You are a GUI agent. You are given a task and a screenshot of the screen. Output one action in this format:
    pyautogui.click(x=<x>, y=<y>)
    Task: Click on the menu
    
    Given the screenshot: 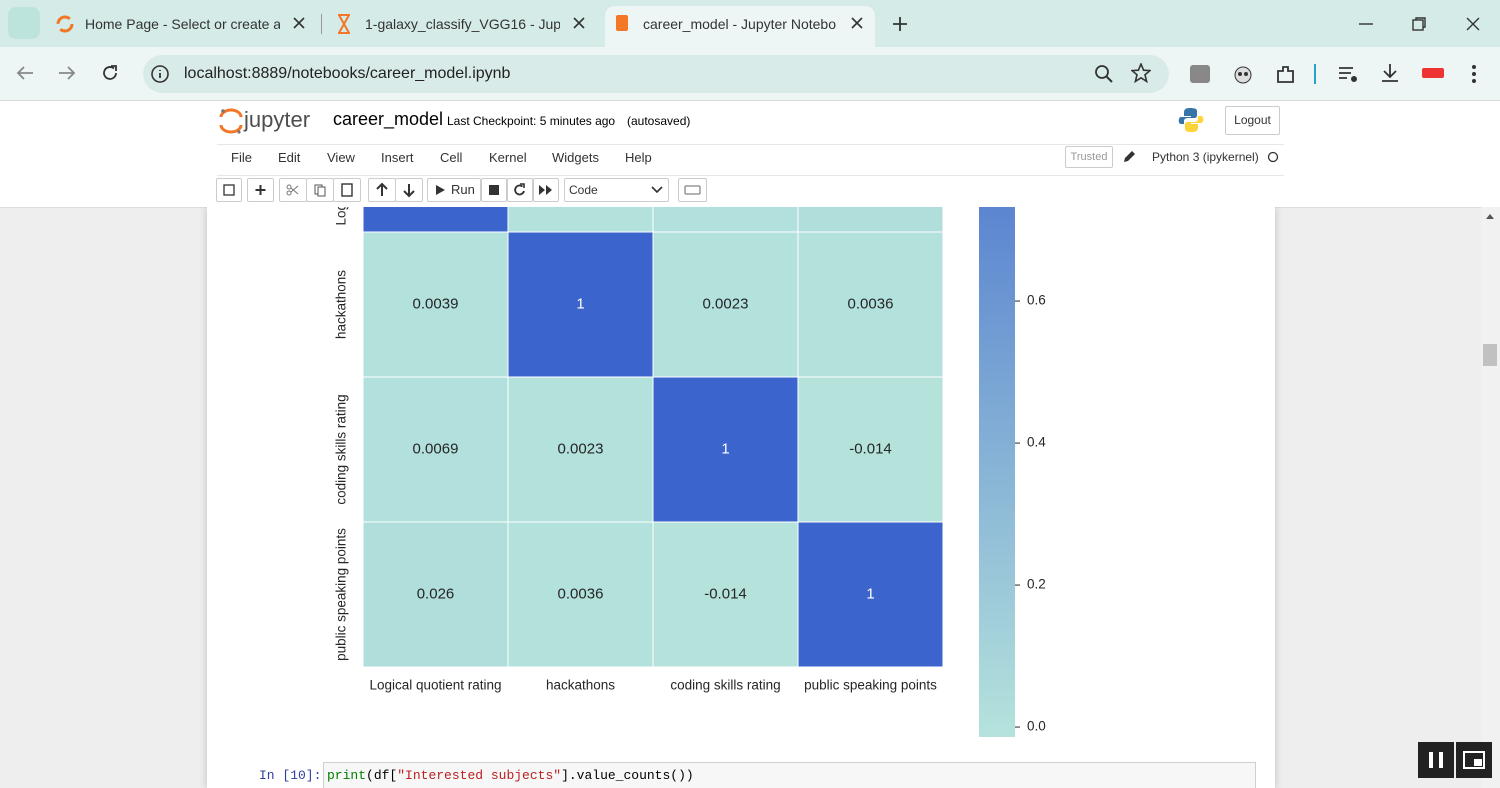 What is the action you would take?
    pyautogui.click(x=1474, y=74)
    